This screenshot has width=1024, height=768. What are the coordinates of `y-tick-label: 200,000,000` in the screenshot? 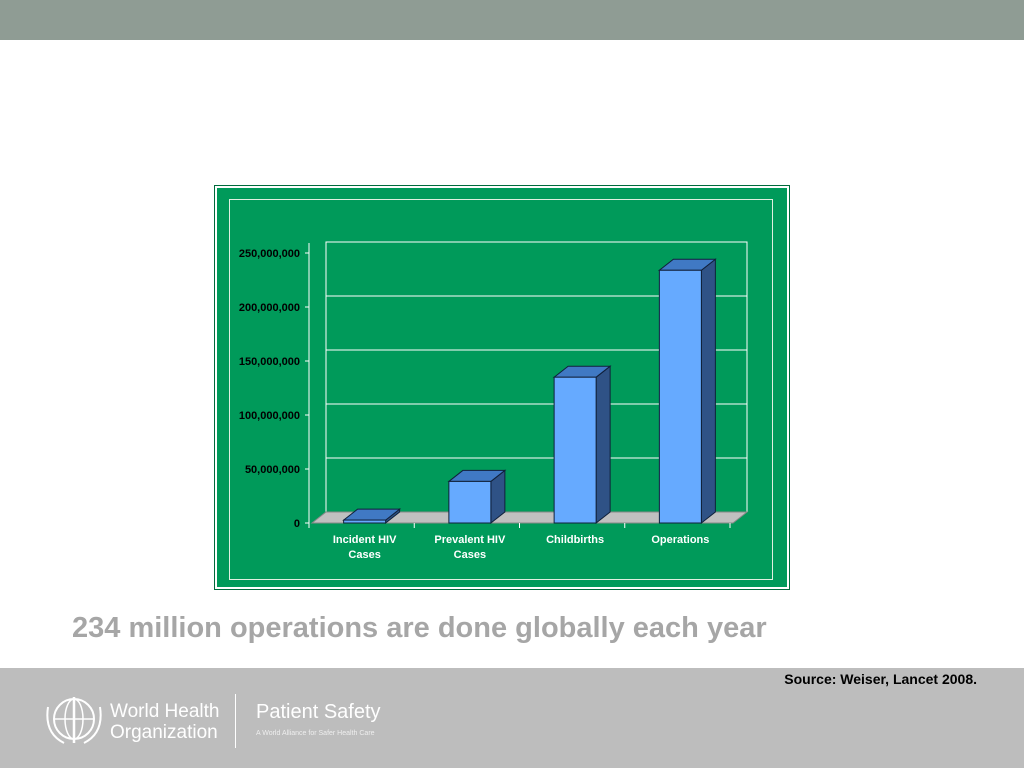 It's located at (269, 308).